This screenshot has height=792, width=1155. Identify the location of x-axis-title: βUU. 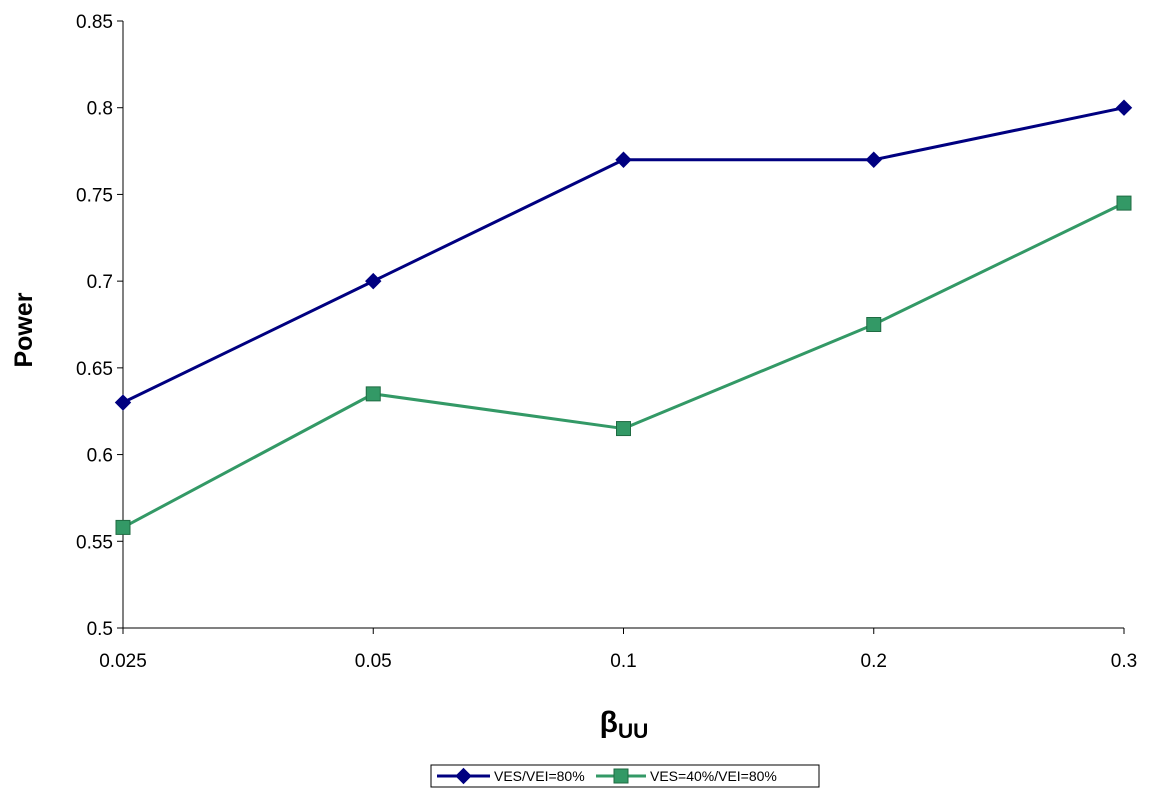
(624, 724).